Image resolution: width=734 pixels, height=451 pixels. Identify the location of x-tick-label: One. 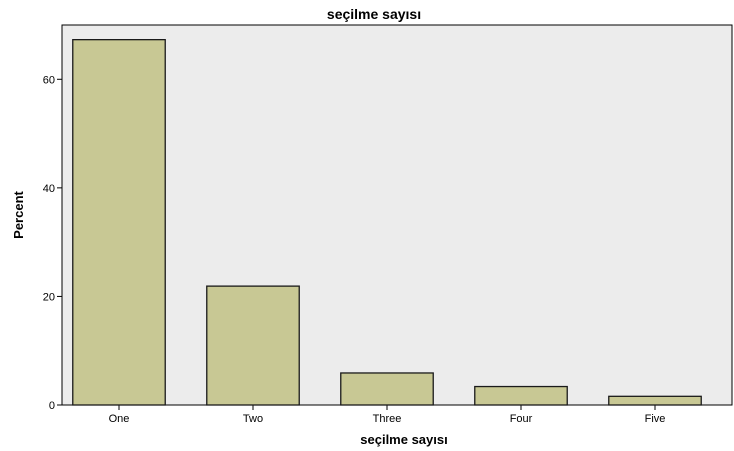
(119, 419).